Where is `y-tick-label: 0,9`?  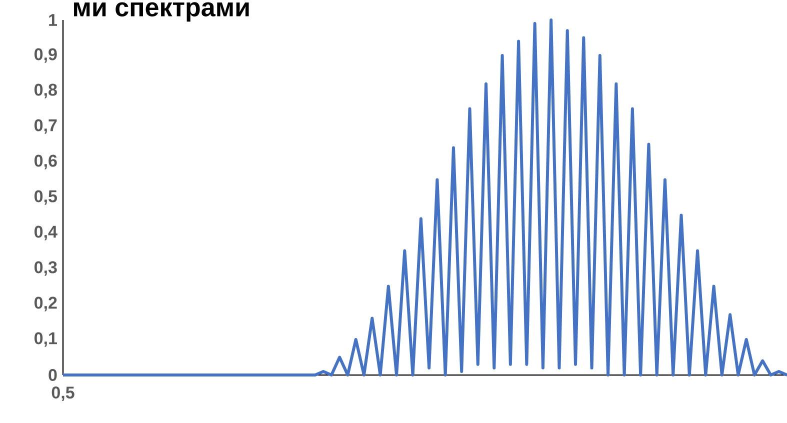 y-tick-label: 0,9 is located at coordinates (45, 55).